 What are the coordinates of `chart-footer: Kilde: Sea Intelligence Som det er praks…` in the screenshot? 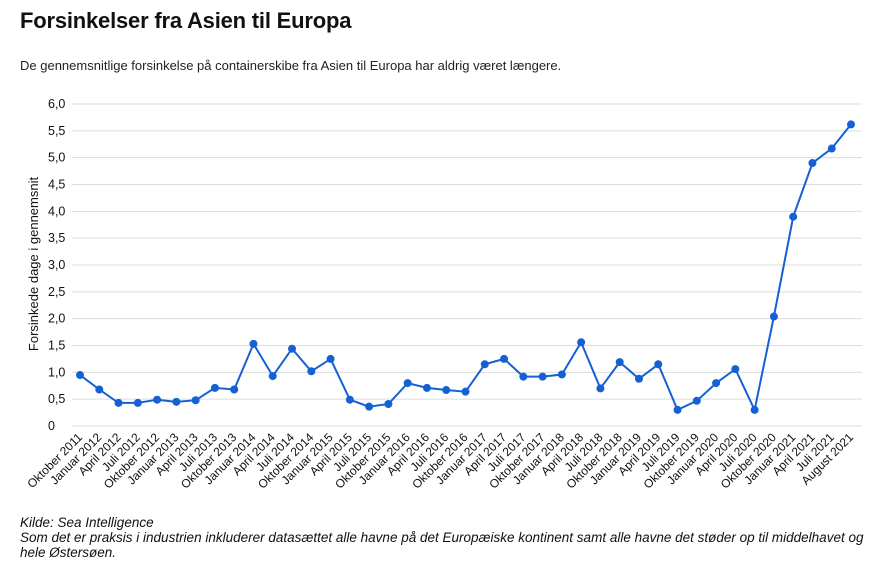 It's located at (445, 537).